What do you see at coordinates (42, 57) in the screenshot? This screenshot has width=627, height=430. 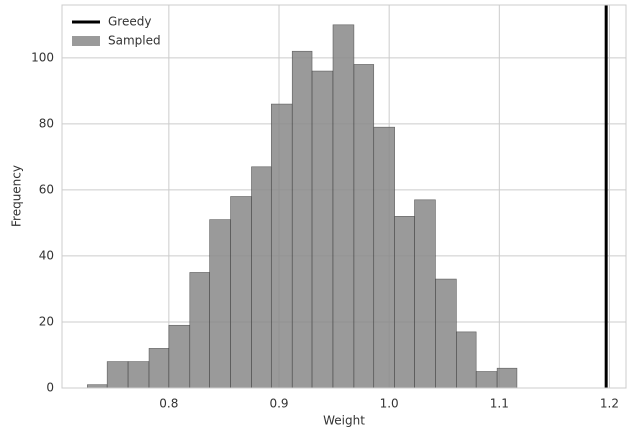 I see `y-tick-label: 100` at bounding box center [42, 57].